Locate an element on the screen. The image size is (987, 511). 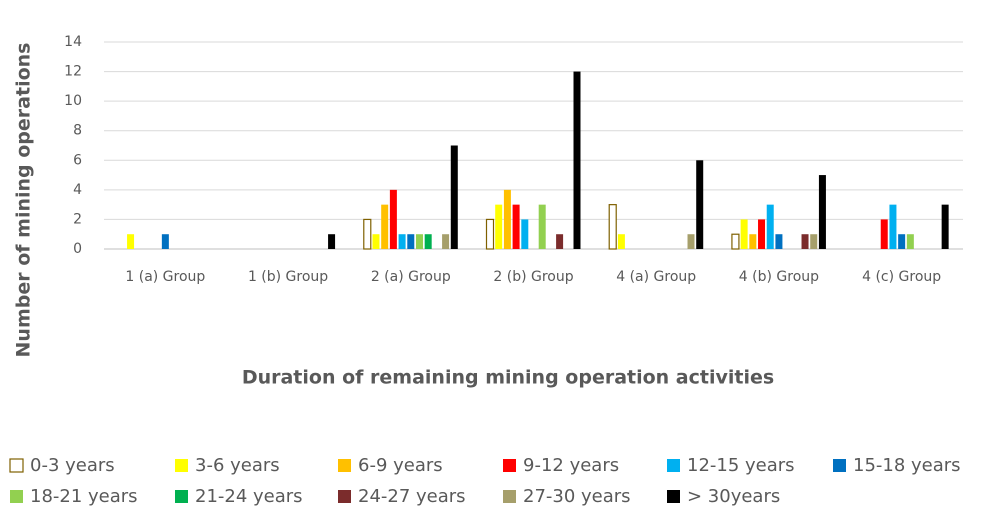
y-tick-label: 12 is located at coordinates (73, 72).